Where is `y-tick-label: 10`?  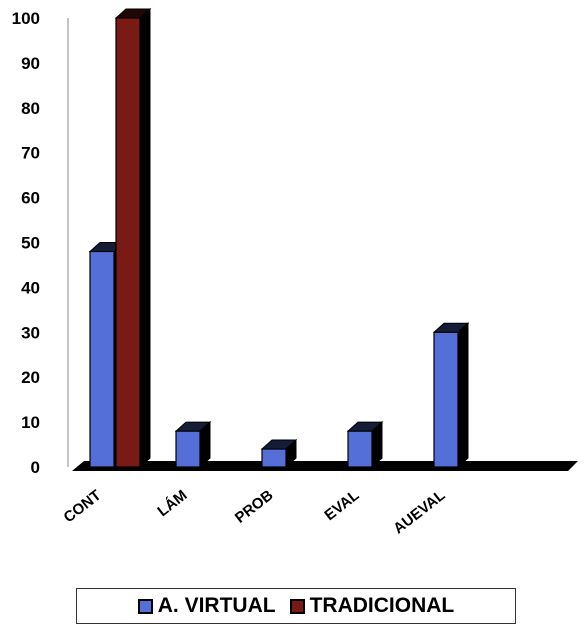 y-tick-label: 10 is located at coordinates (30, 422).